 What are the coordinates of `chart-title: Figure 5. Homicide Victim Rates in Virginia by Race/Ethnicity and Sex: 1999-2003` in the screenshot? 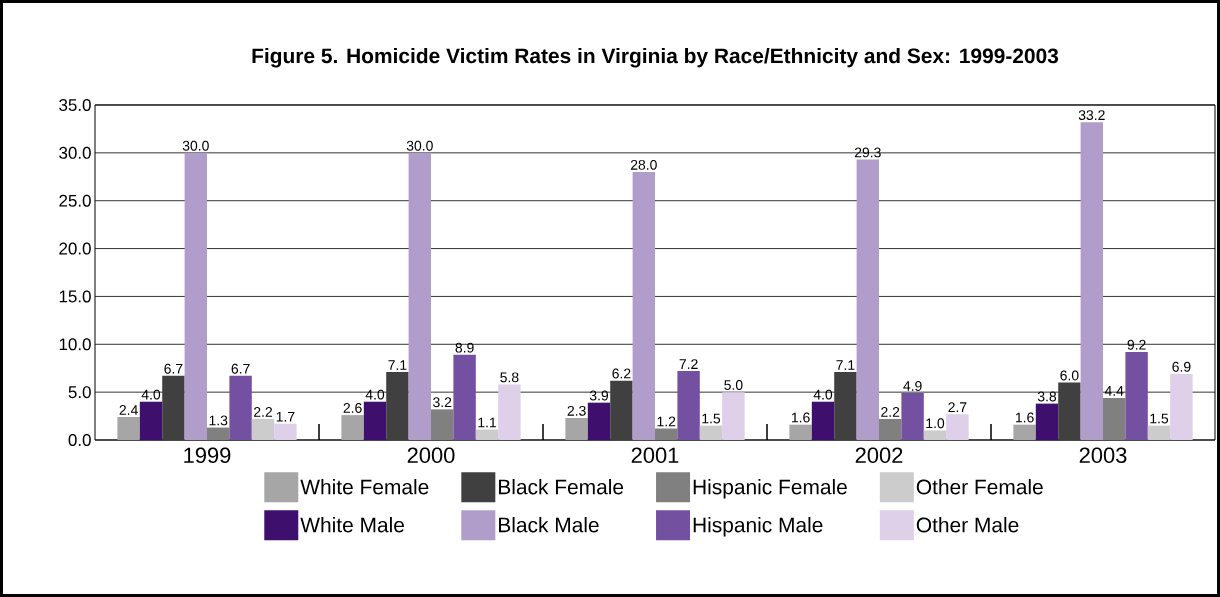 It's located at (655, 57).